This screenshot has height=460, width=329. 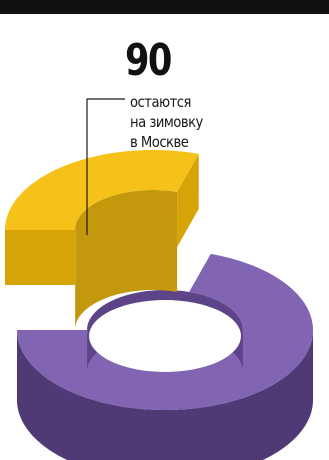 What do you see at coordinates (159, 142) in the screenshot?
I see `annotation-line-3: в Москве` at bounding box center [159, 142].